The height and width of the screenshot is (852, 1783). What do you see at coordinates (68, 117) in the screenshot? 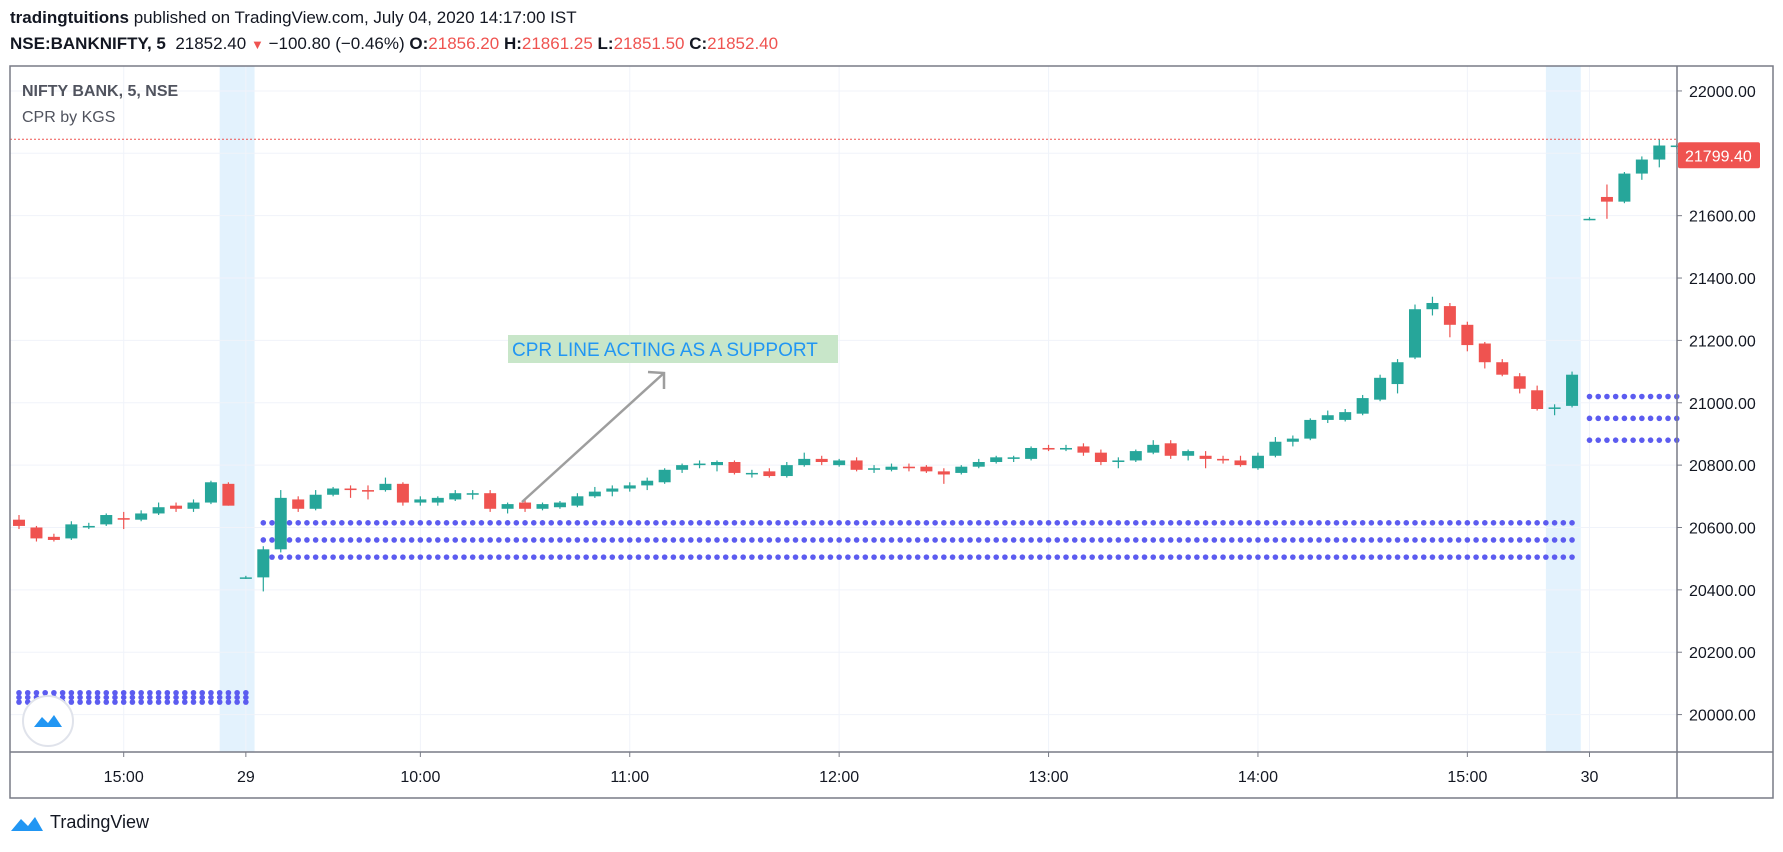
I see `indicator-title: CPR by KGS` at bounding box center [68, 117].